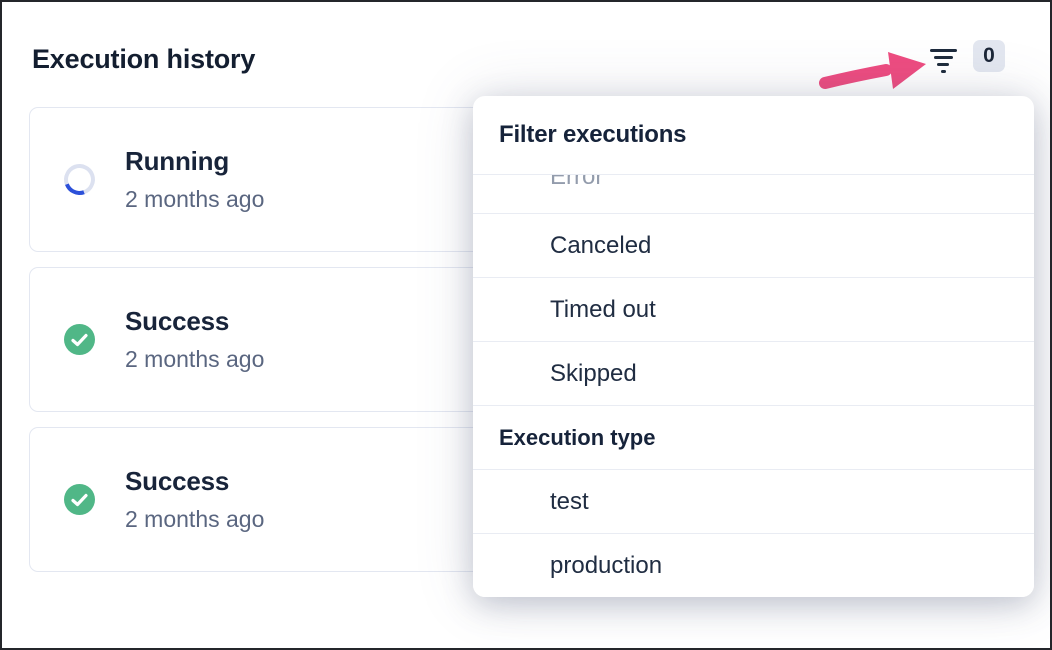 The height and width of the screenshot is (650, 1052). What do you see at coordinates (943, 50) in the screenshot?
I see `filter-funnel-icon` at bounding box center [943, 50].